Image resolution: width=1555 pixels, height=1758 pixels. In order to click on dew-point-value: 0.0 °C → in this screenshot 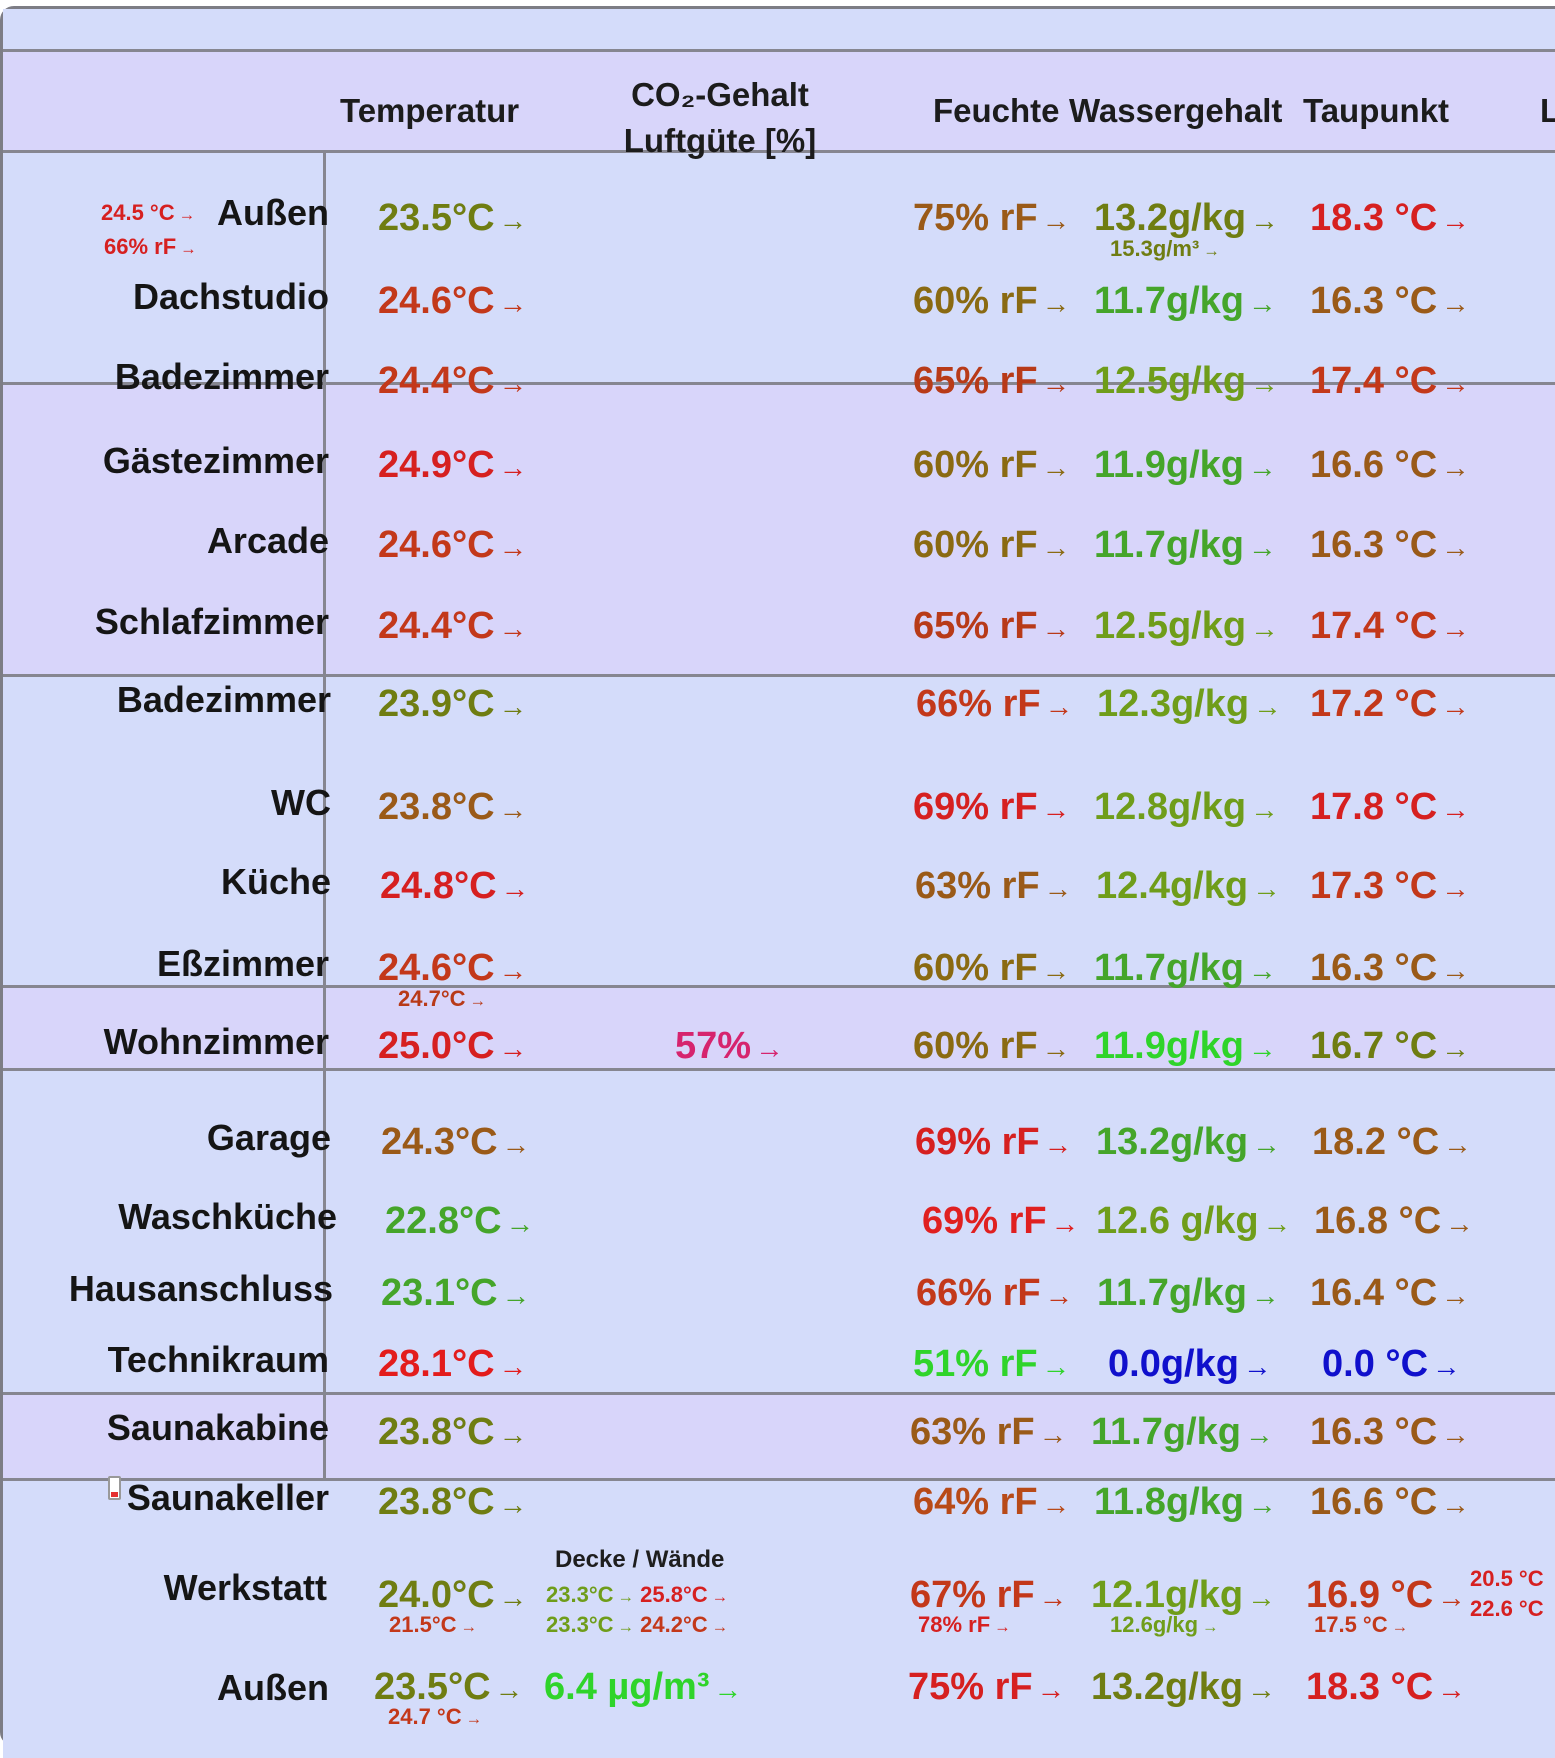, I will do `click(1391, 1364)`.